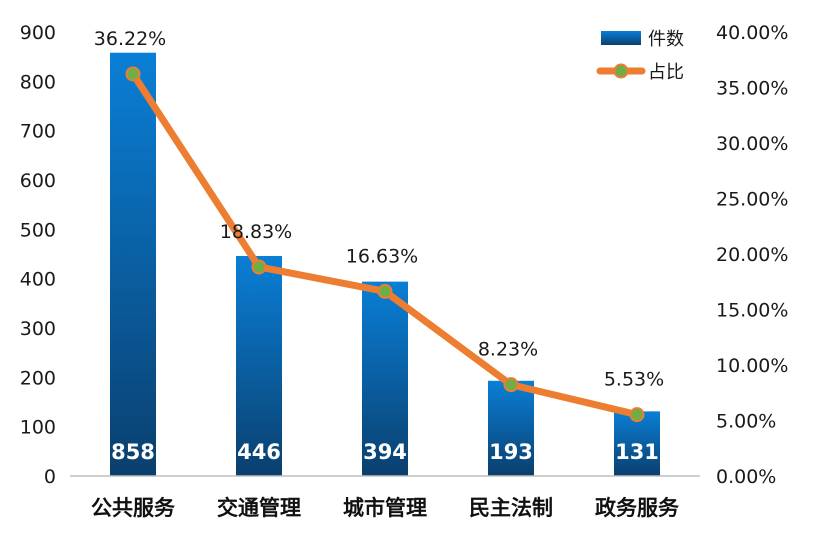  What do you see at coordinates (508, 350) in the screenshot?
I see `line-value-label: 8.23%` at bounding box center [508, 350].